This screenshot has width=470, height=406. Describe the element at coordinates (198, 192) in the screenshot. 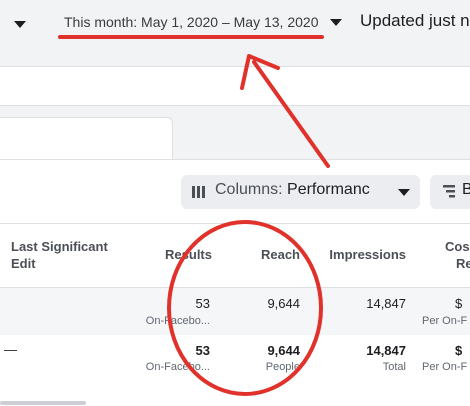

I see `columns-icon` at that location.